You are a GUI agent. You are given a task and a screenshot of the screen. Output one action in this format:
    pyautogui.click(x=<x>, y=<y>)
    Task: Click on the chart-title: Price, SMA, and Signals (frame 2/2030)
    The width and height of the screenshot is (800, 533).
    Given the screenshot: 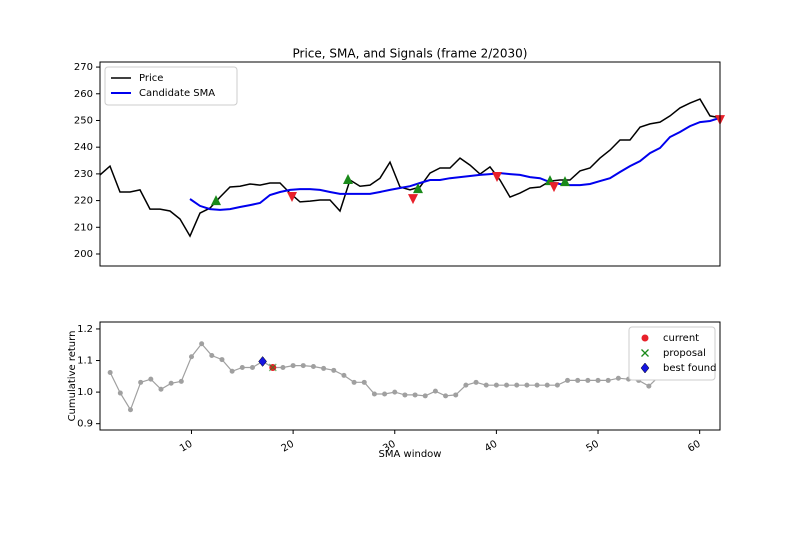 What is the action you would take?
    pyautogui.click(x=409, y=54)
    